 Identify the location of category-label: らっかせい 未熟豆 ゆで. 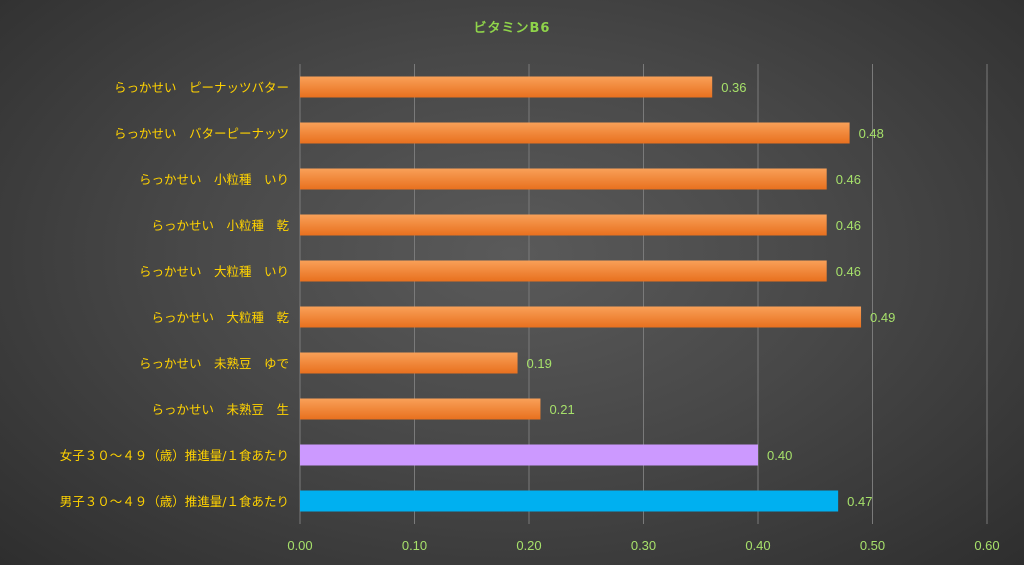
(214, 363).